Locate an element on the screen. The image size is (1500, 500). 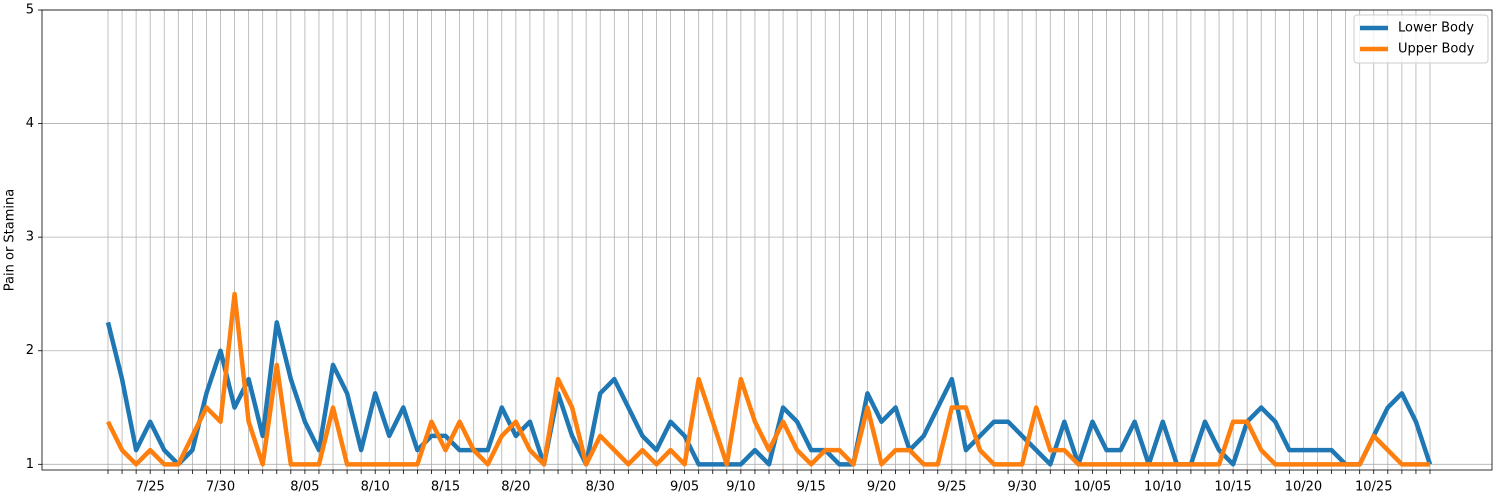
x-tick-label: 8/30 is located at coordinates (600, 487).